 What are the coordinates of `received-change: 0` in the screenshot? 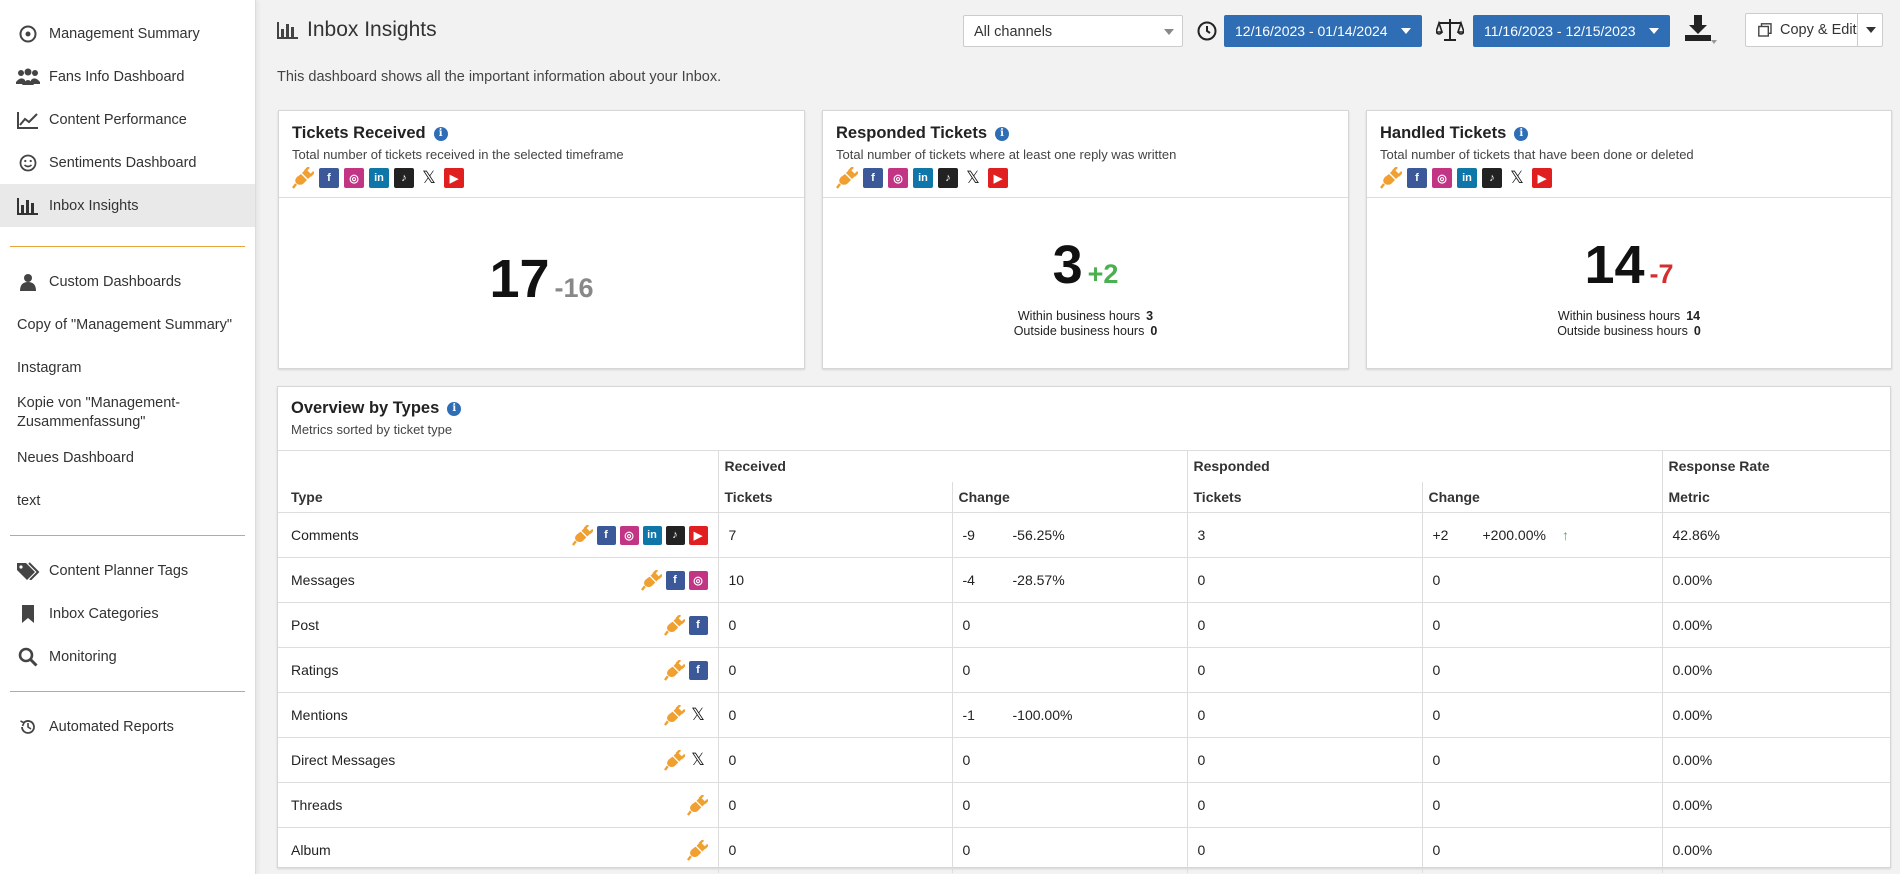 It's located at (1069, 805).